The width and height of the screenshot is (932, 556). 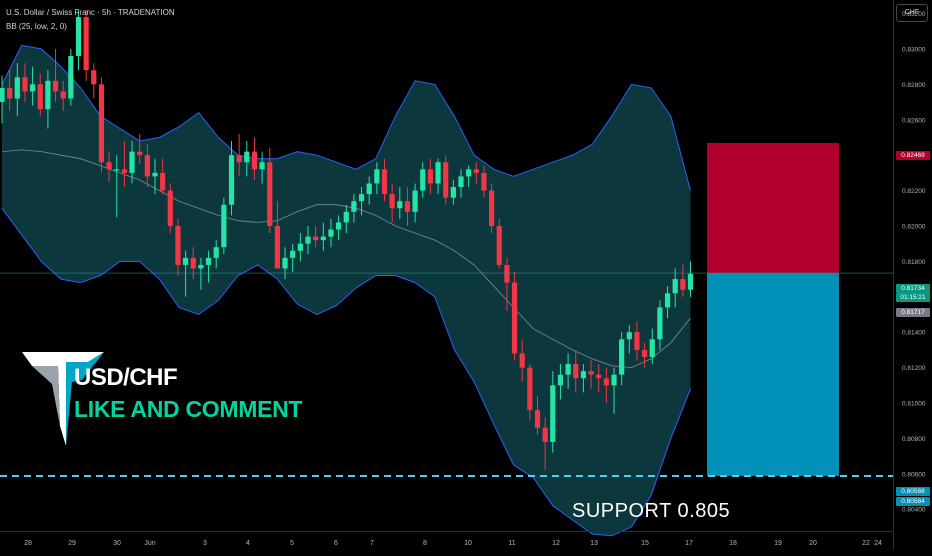 I want to click on time-axis: 28 29 30 Jun 3 4 5 6 7 8 10 11 12 13 15 17 18 19 20 22 24, so click(x=446, y=541).